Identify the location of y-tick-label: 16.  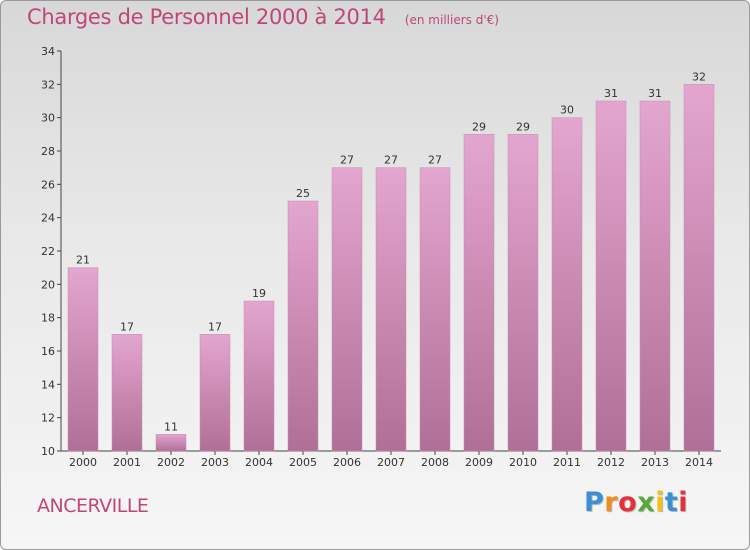
(48, 351).